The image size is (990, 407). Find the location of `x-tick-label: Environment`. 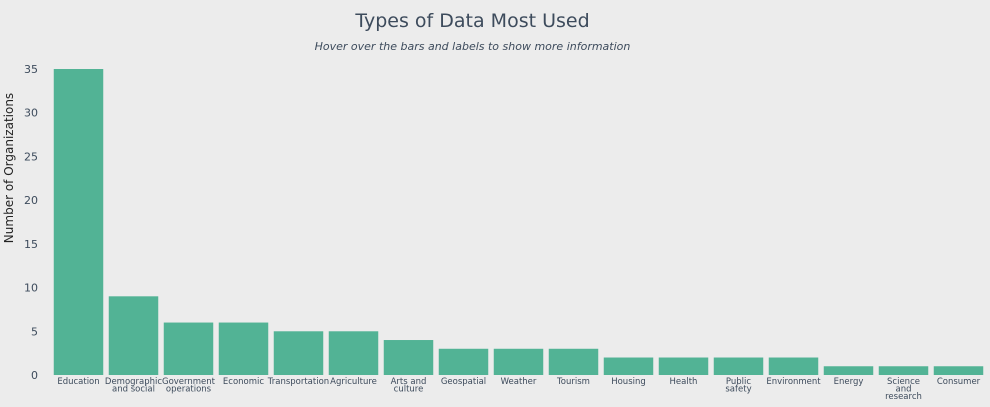

x-tick-label: Environment is located at coordinates (793, 382).